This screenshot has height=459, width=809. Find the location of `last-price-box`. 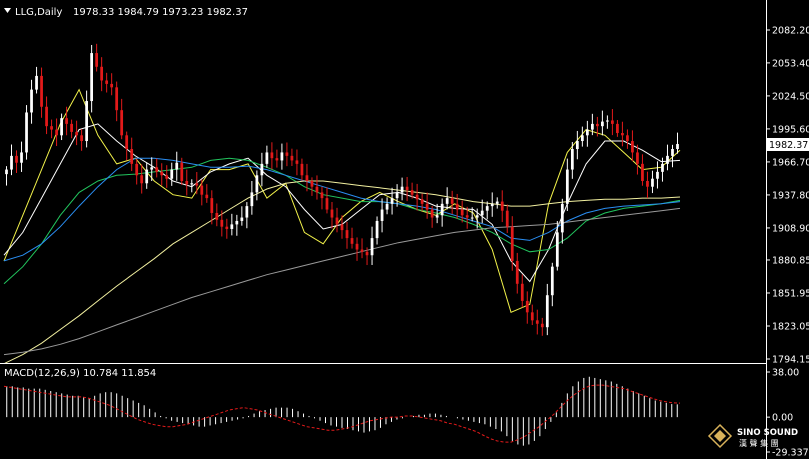

last-price-box is located at coordinates (788, 144).